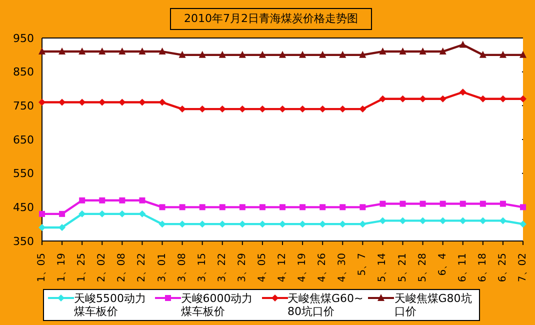  What do you see at coordinates (282, 267) in the screenshot?
I see `x-tick-label: 4、12` at bounding box center [282, 267].